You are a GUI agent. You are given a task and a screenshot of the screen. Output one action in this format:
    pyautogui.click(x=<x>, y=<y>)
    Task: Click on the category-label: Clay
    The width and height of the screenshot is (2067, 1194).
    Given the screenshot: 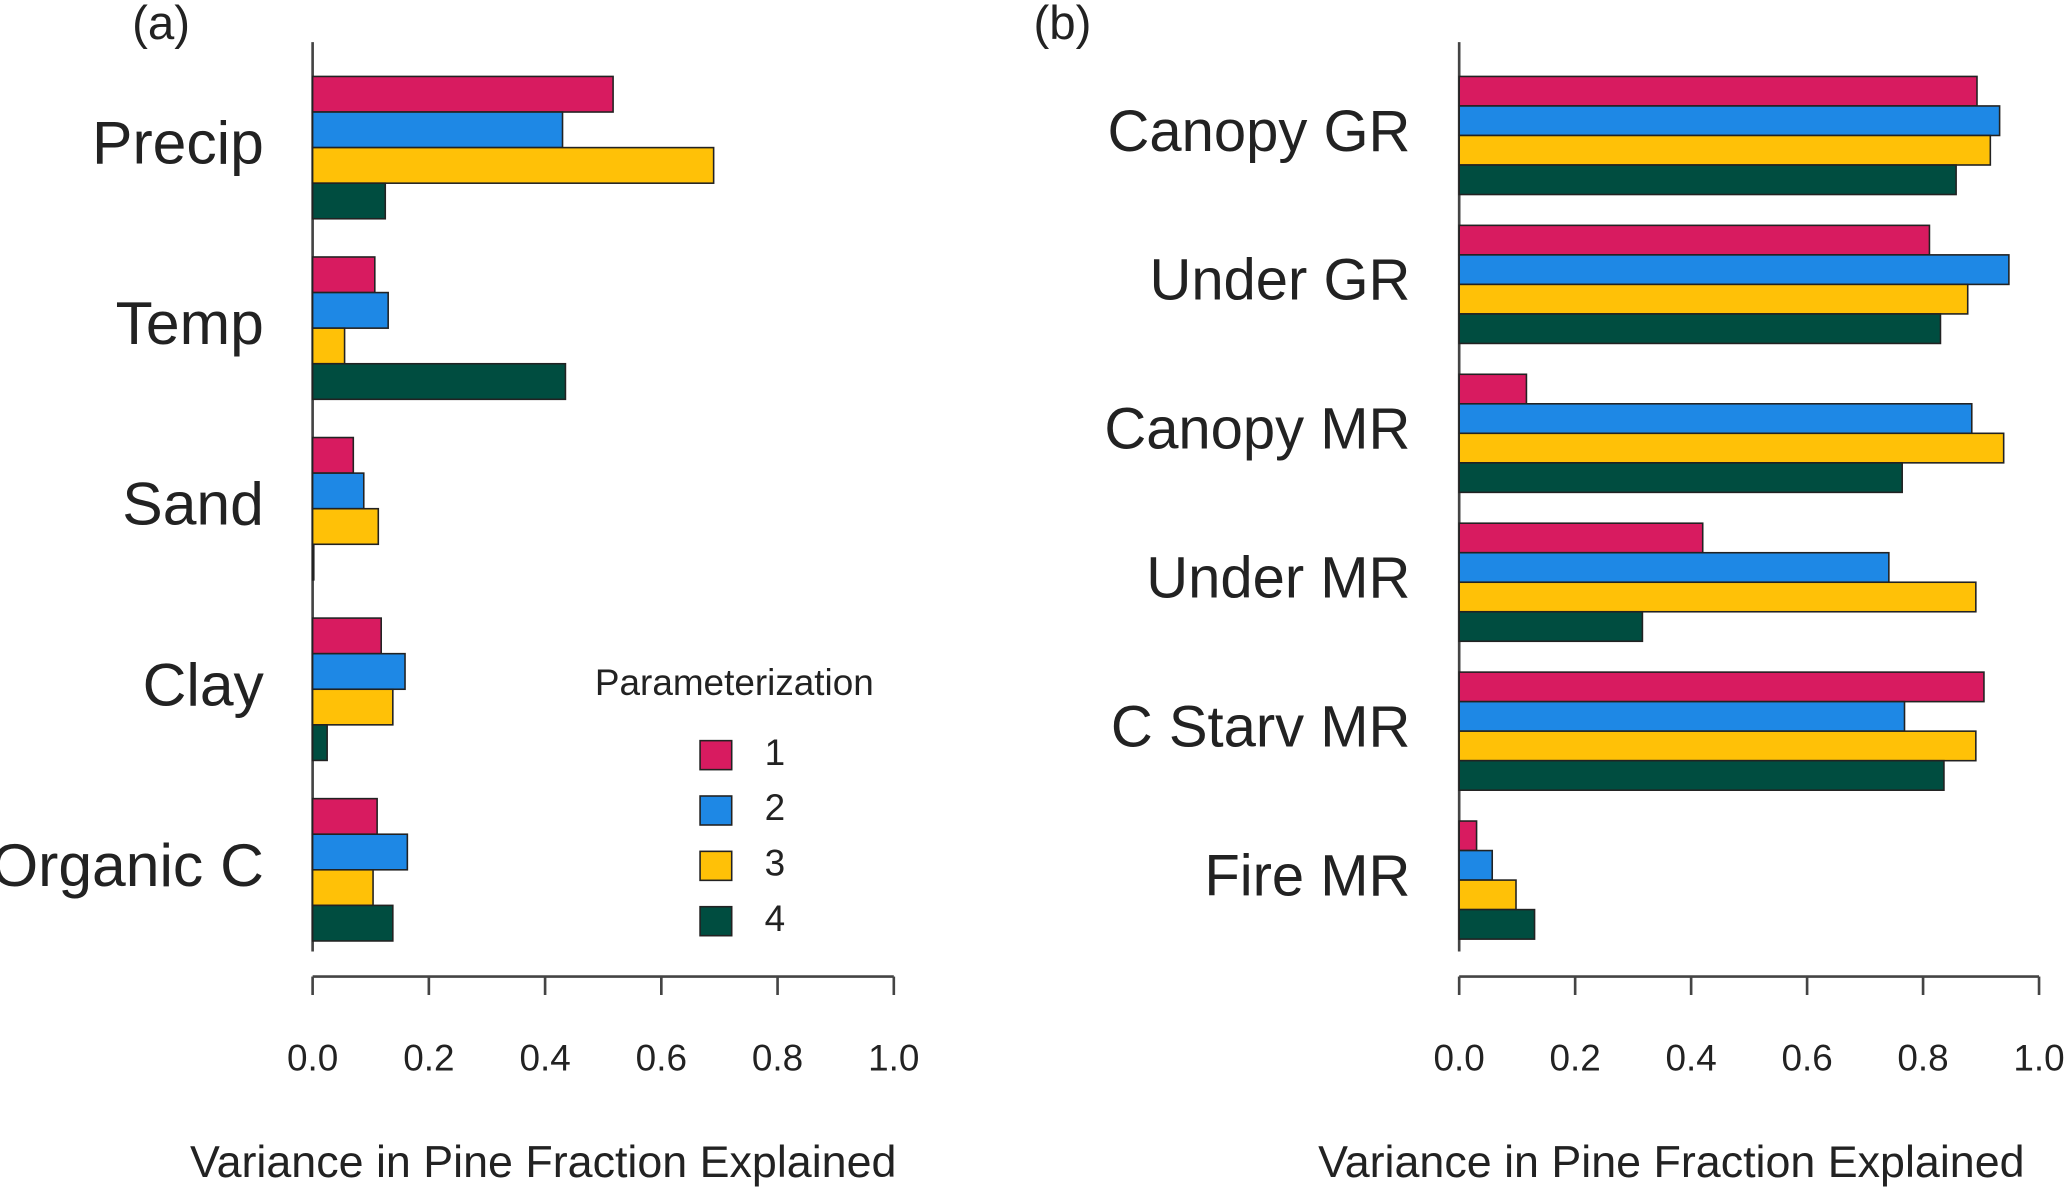 What is the action you would take?
    pyautogui.click(x=204, y=684)
    